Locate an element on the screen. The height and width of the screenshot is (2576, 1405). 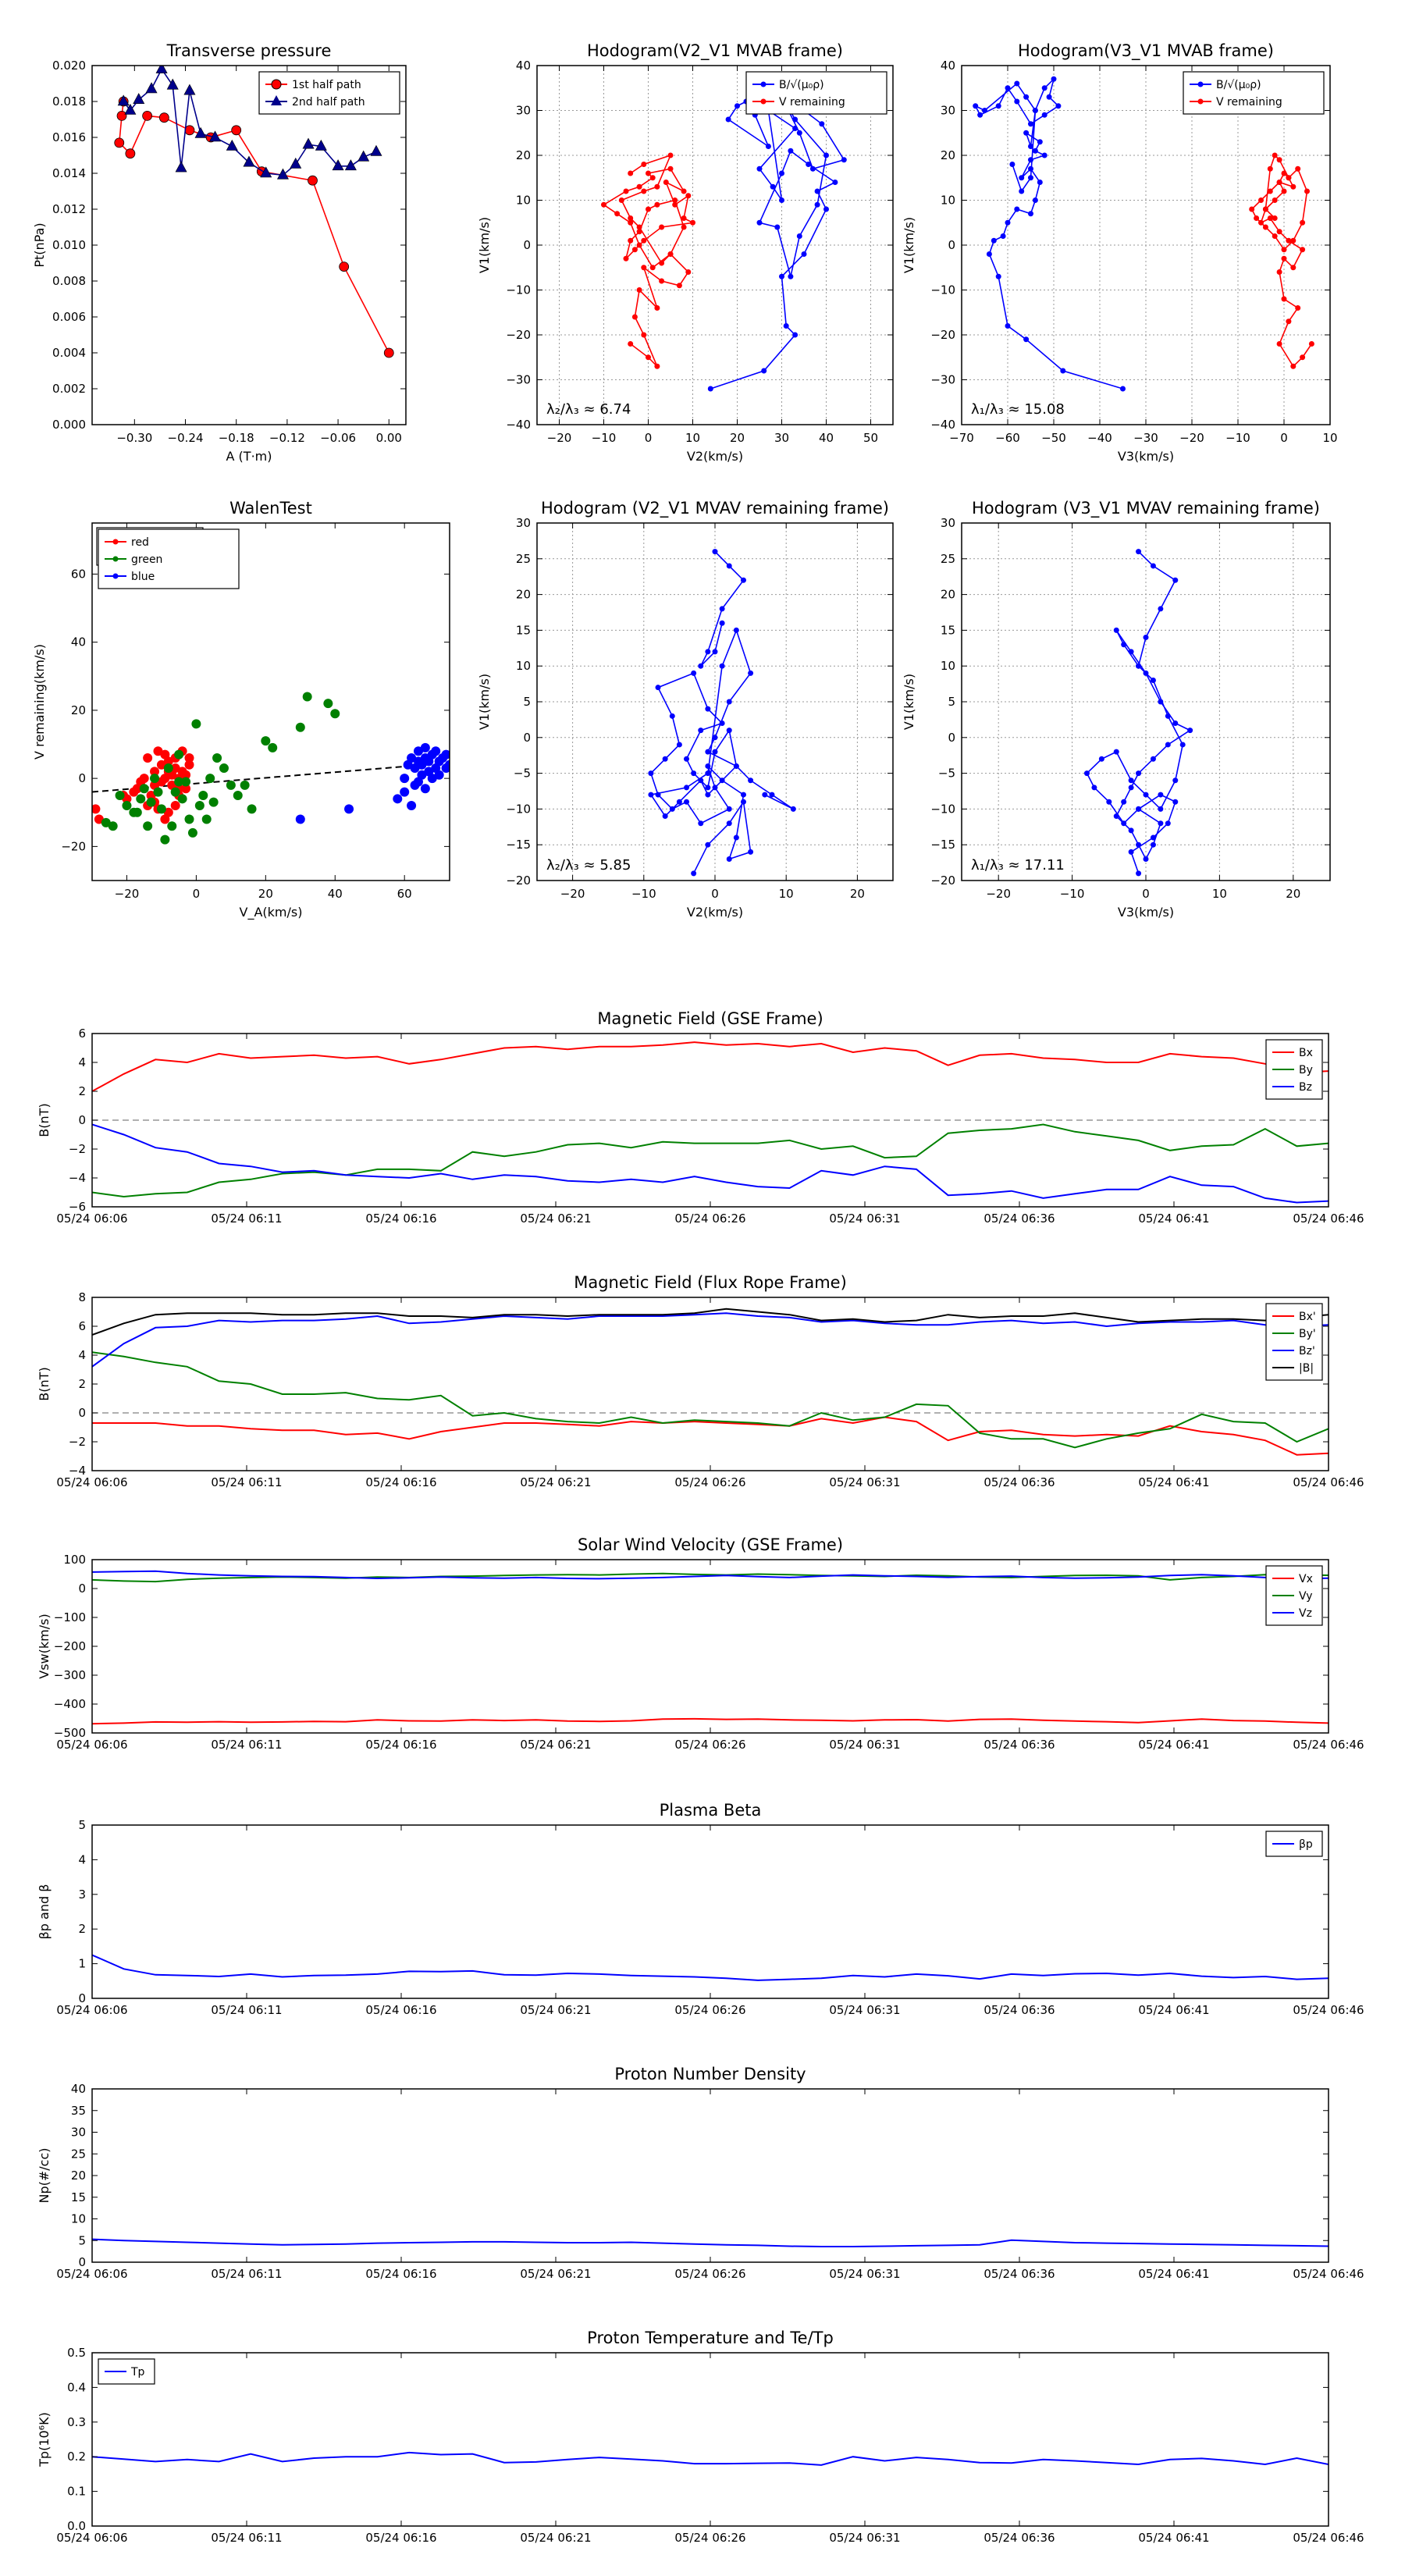
x-tick-label: 05/24 06:46 is located at coordinates (1328, 2010).